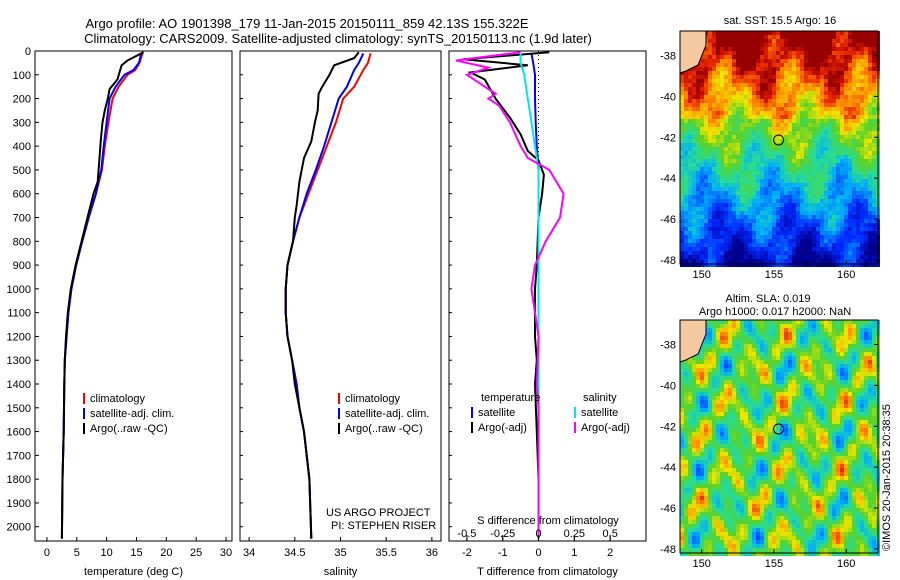  Describe the element at coordinates (19, 290) in the screenshot. I see `y-tick-label: 1000` at that location.